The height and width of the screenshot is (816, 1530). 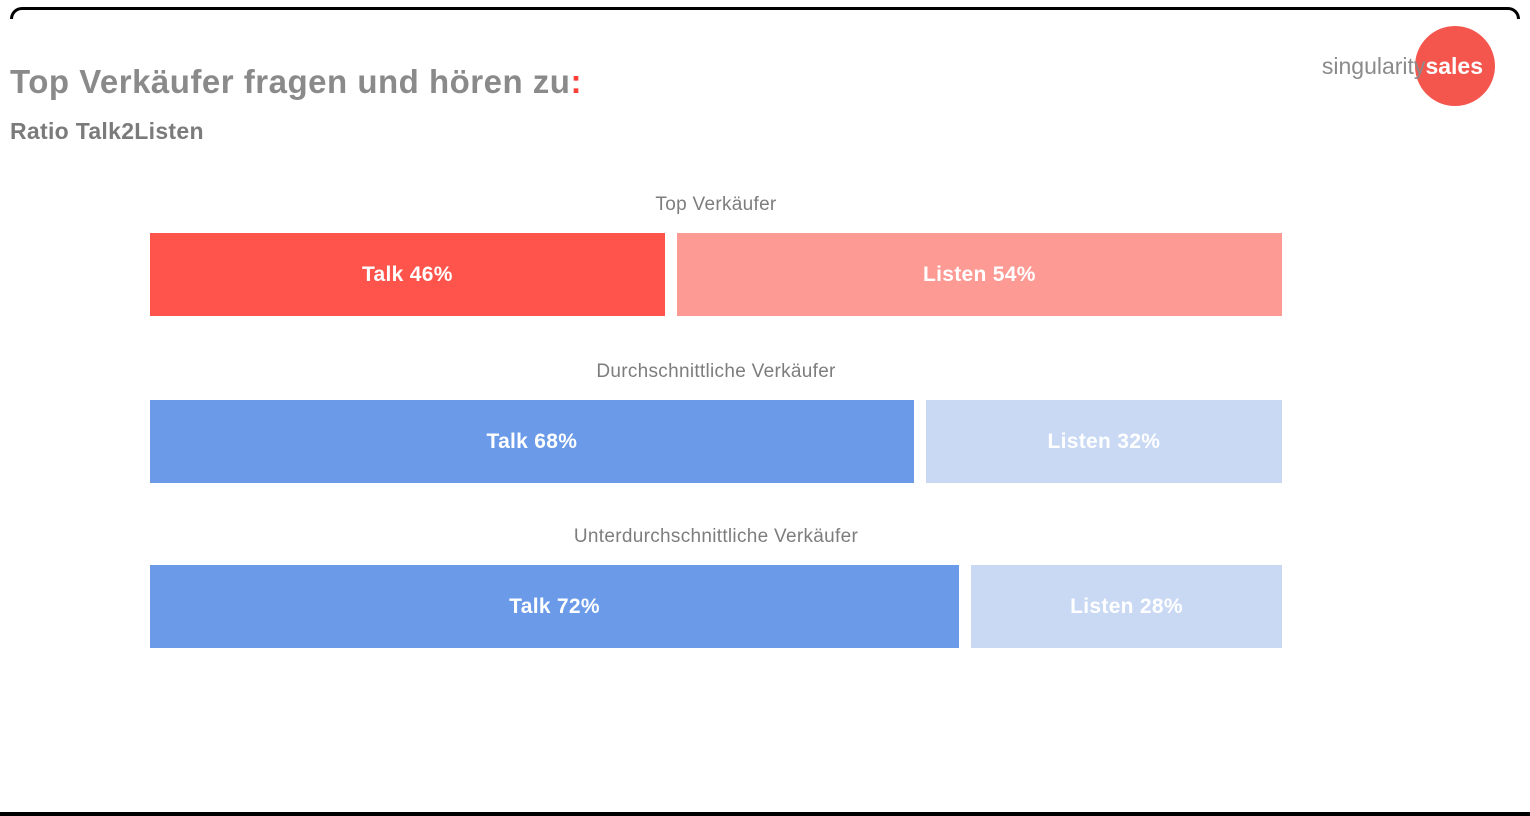 What do you see at coordinates (716, 371) in the screenshot?
I see `group-label: Durchschnittliche Verkäufer` at bounding box center [716, 371].